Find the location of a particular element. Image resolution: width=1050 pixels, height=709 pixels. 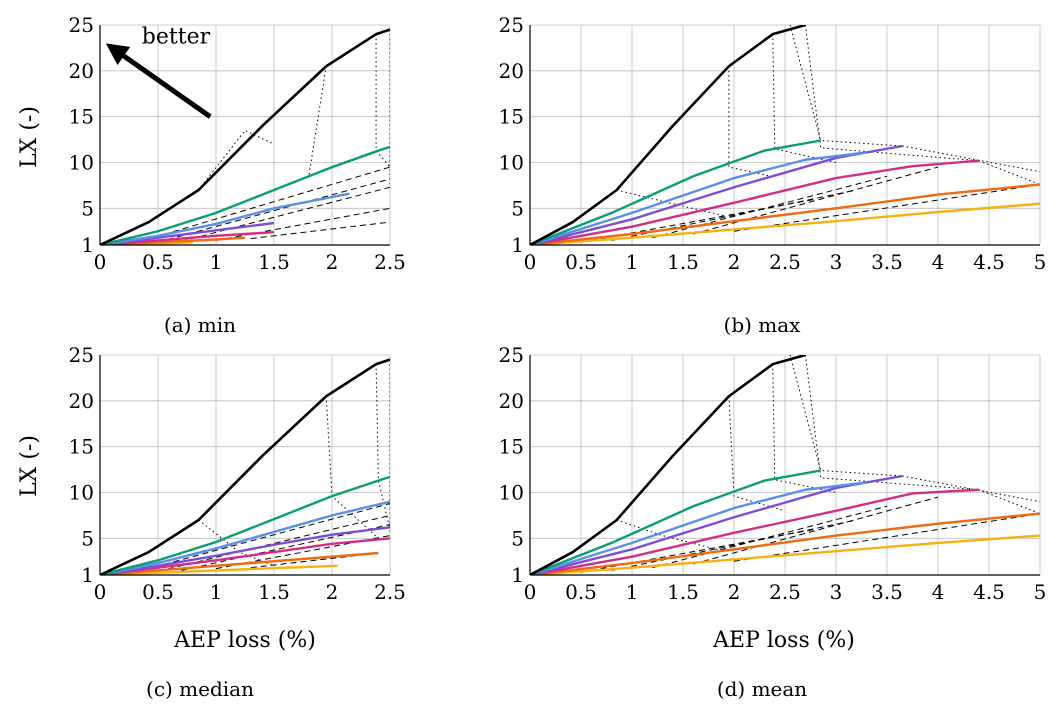

xlabel-d: AEP loss (%) is located at coordinates (783, 640).